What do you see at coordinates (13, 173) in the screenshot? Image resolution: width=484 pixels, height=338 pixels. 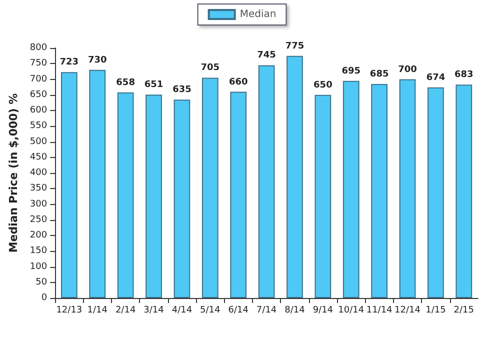 I see `y-axis-title: Median Price (in $,000) %` at bounding box center [13, 173].